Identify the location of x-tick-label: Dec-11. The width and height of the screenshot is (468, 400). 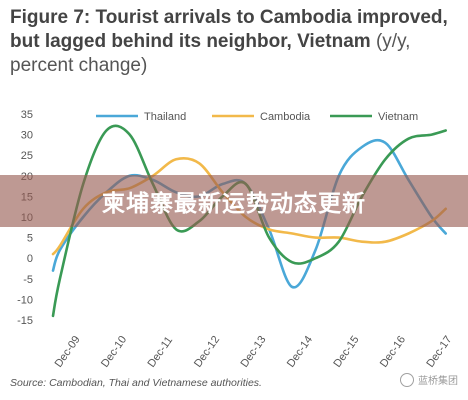
(161, 351).